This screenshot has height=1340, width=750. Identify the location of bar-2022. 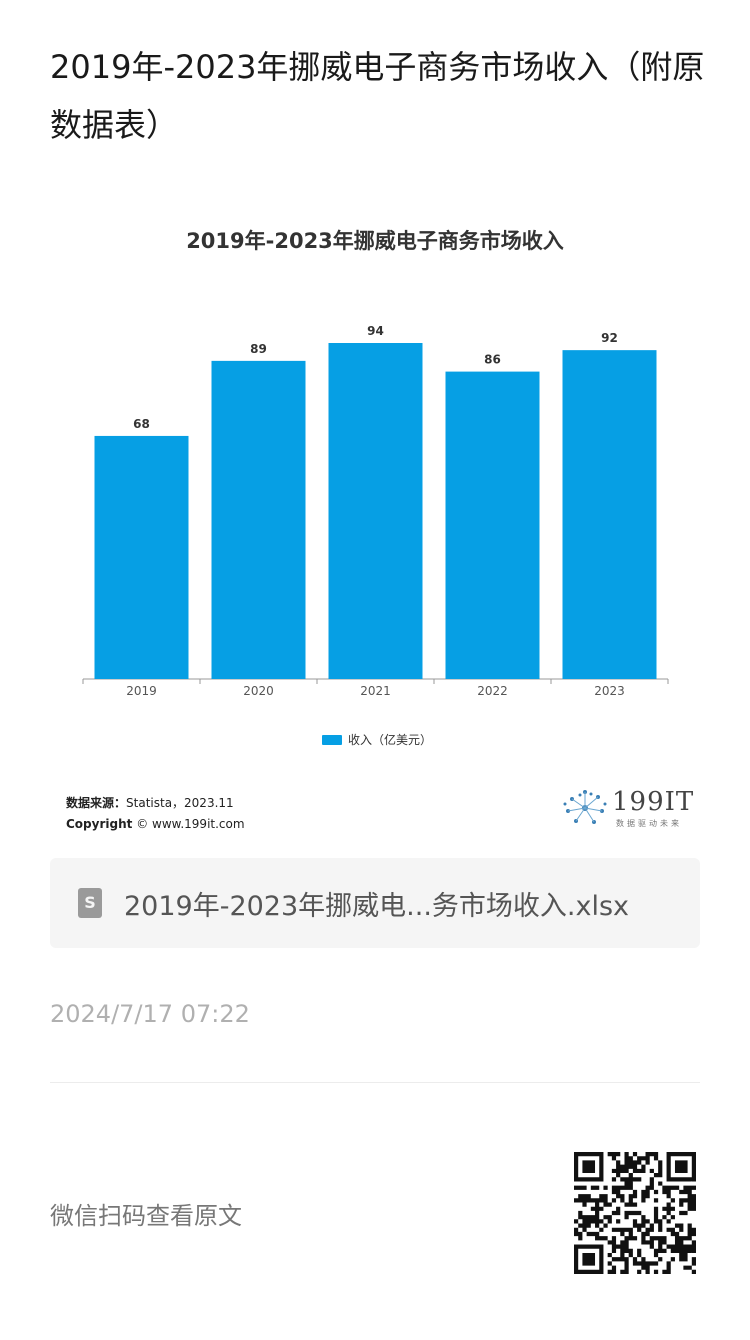
(492, 525).